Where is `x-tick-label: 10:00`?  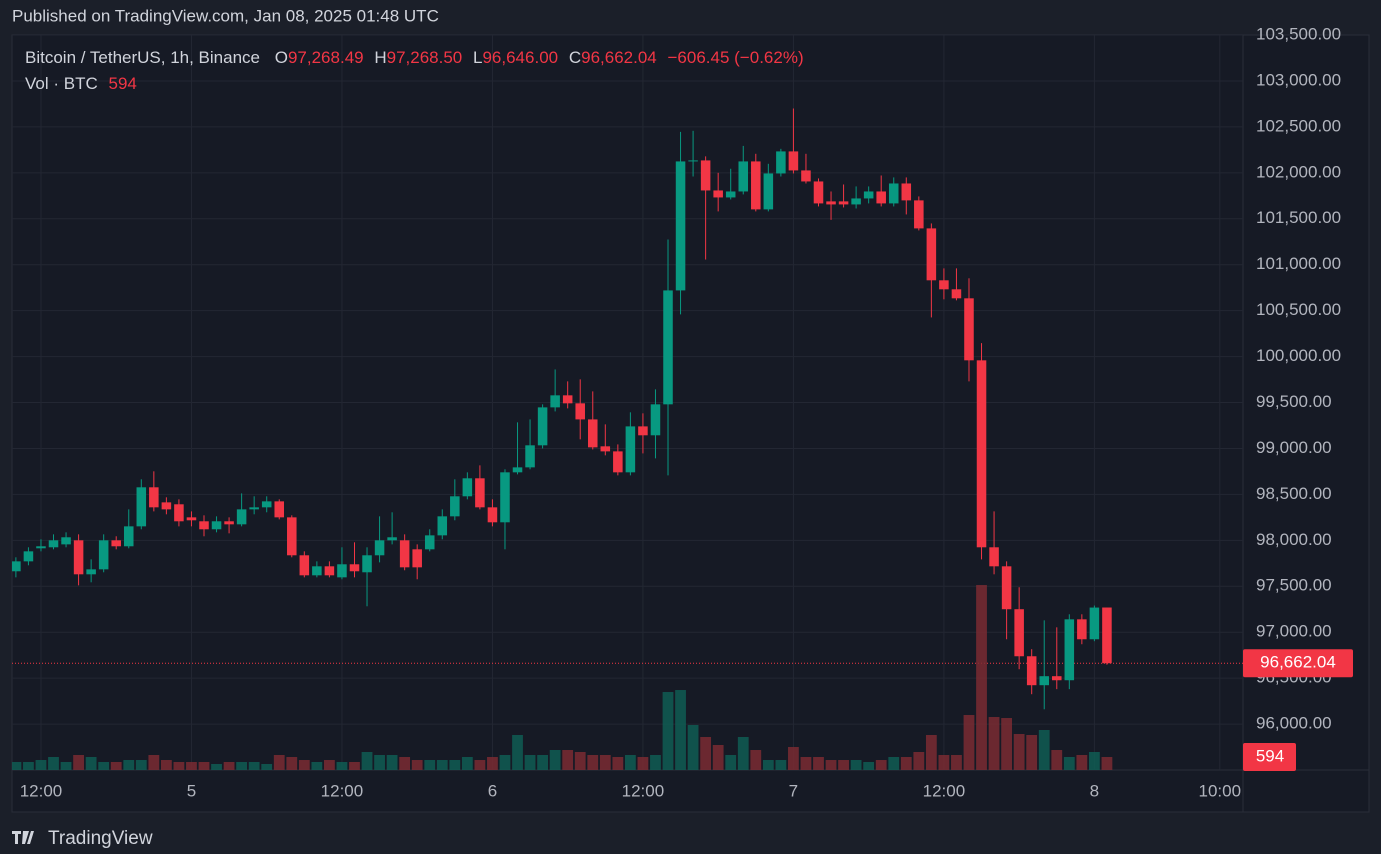 x-tick-label: 10:00 is located at coordinates (1220, 790).